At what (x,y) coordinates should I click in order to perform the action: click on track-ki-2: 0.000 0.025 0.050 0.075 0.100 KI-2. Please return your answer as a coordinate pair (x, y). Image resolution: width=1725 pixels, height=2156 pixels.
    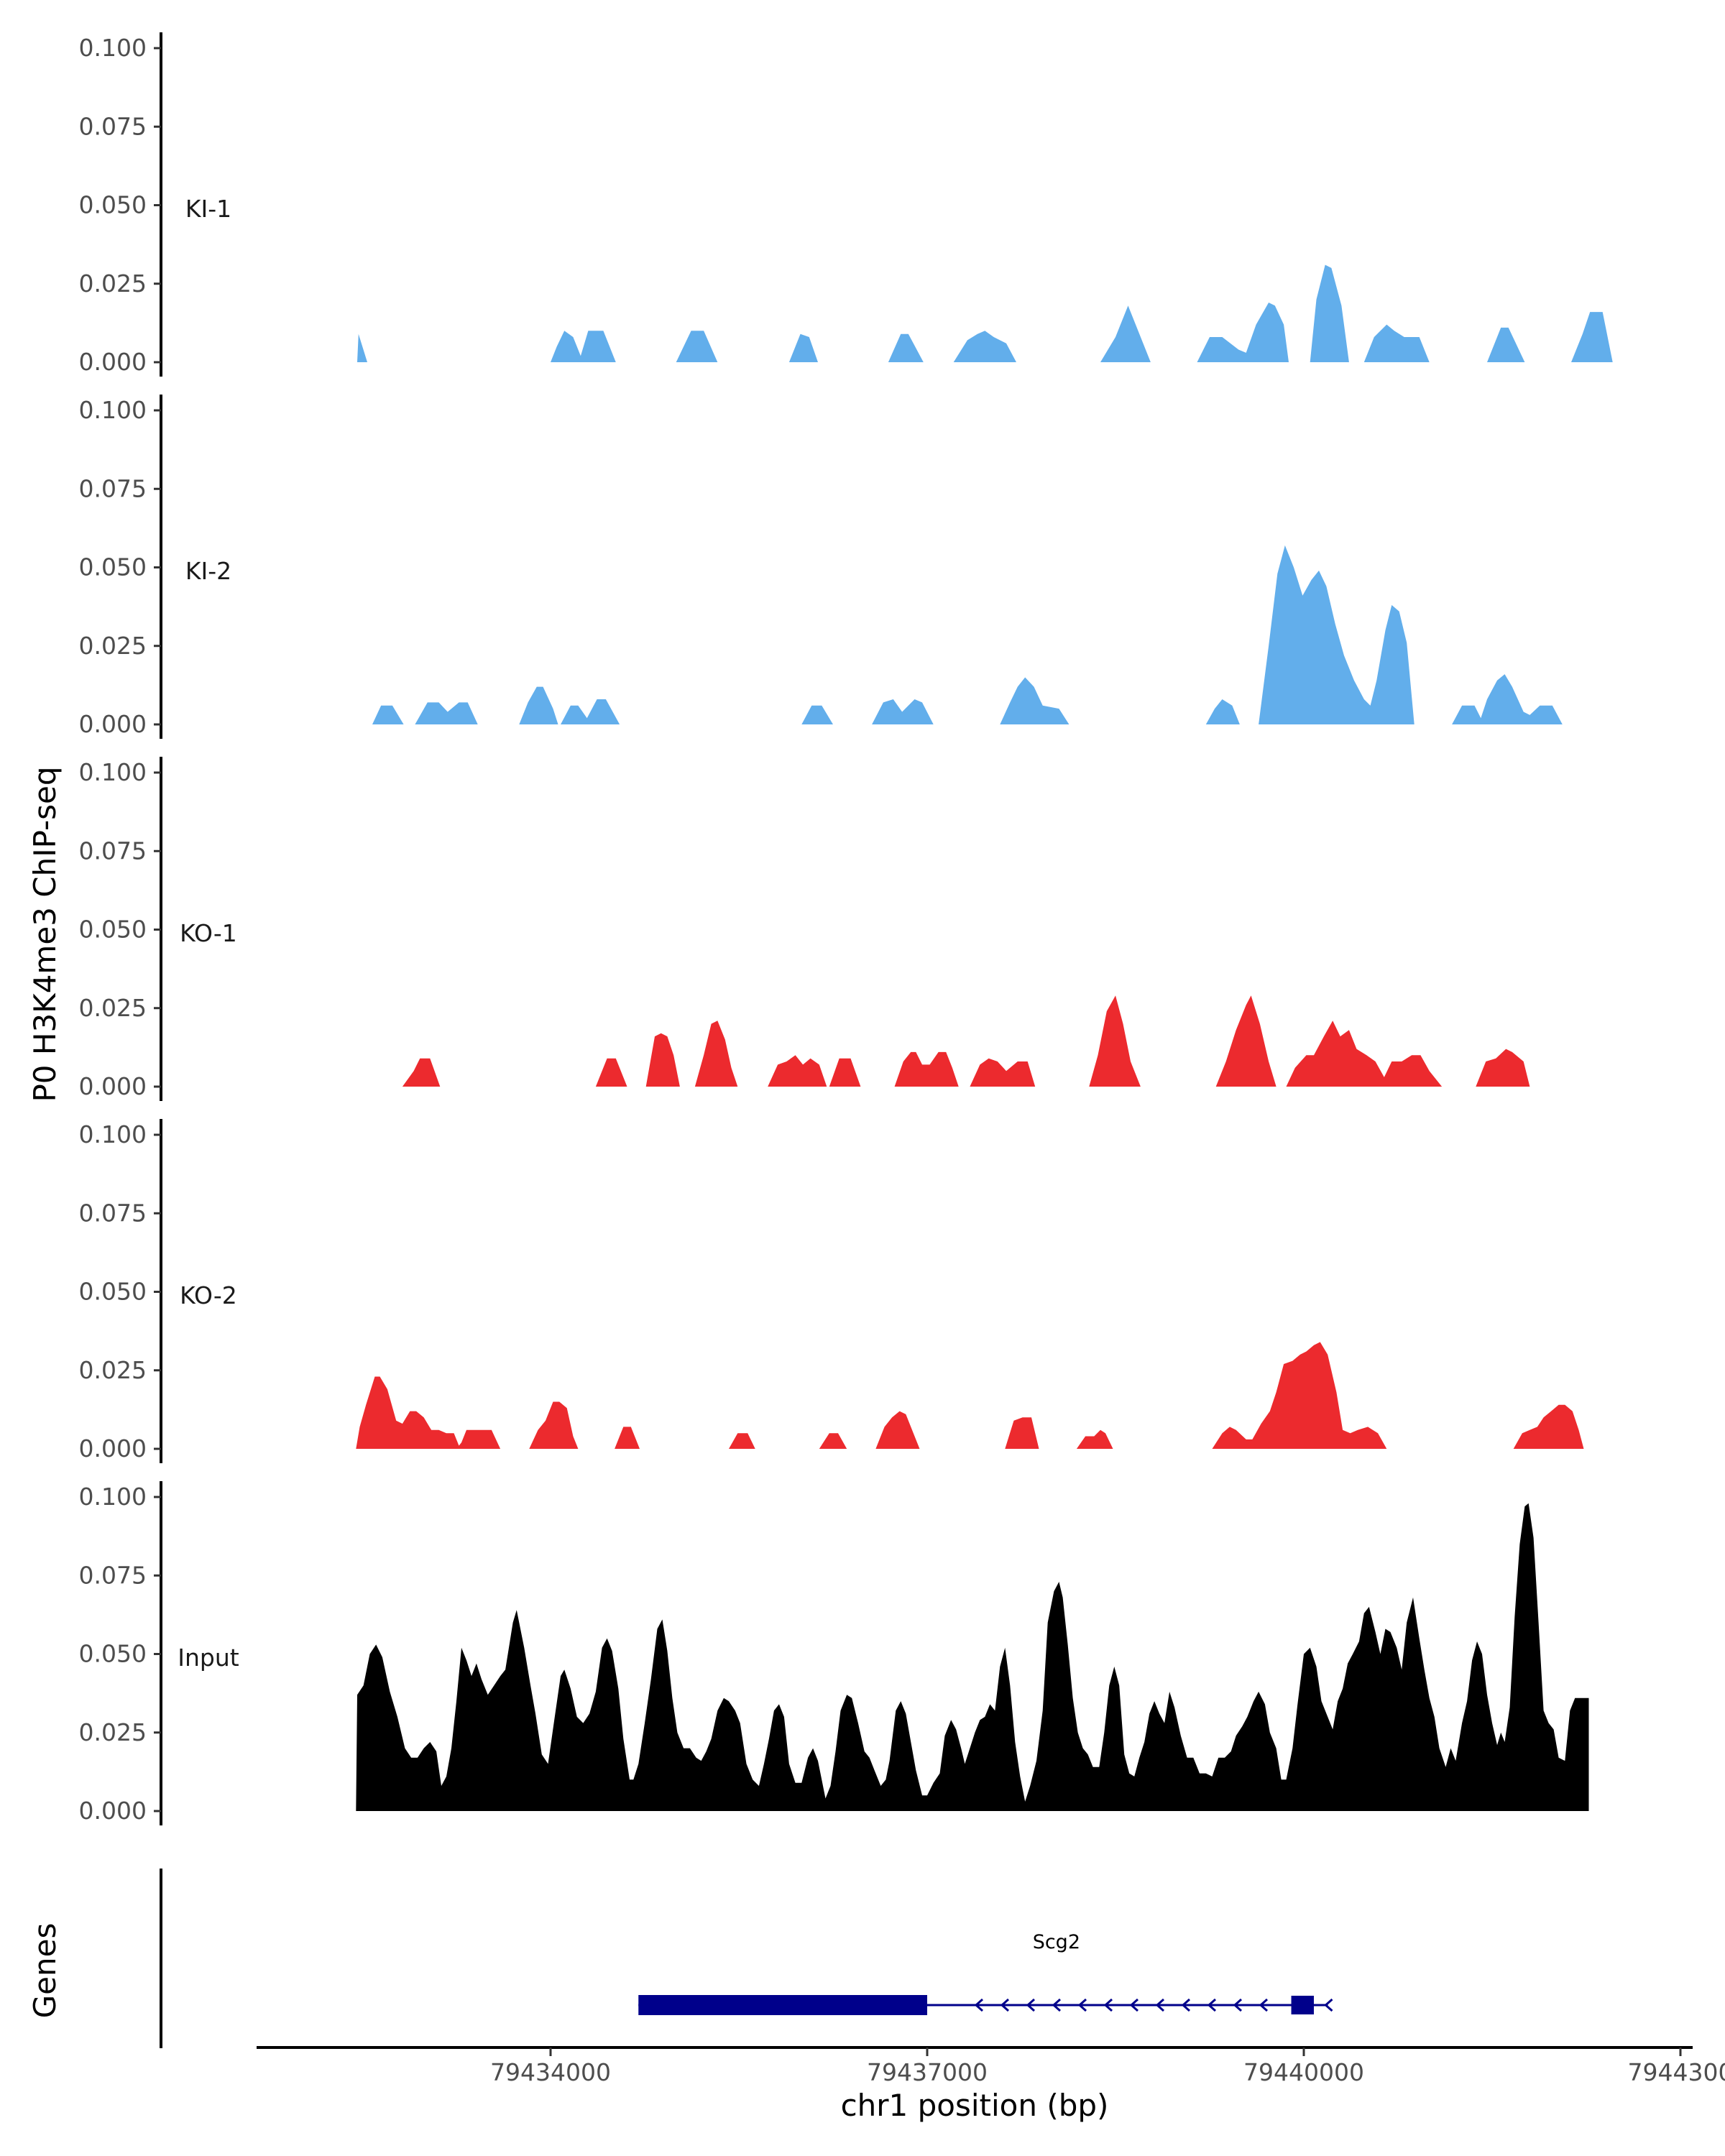
    Looking at the image, I should click on (821, 567).